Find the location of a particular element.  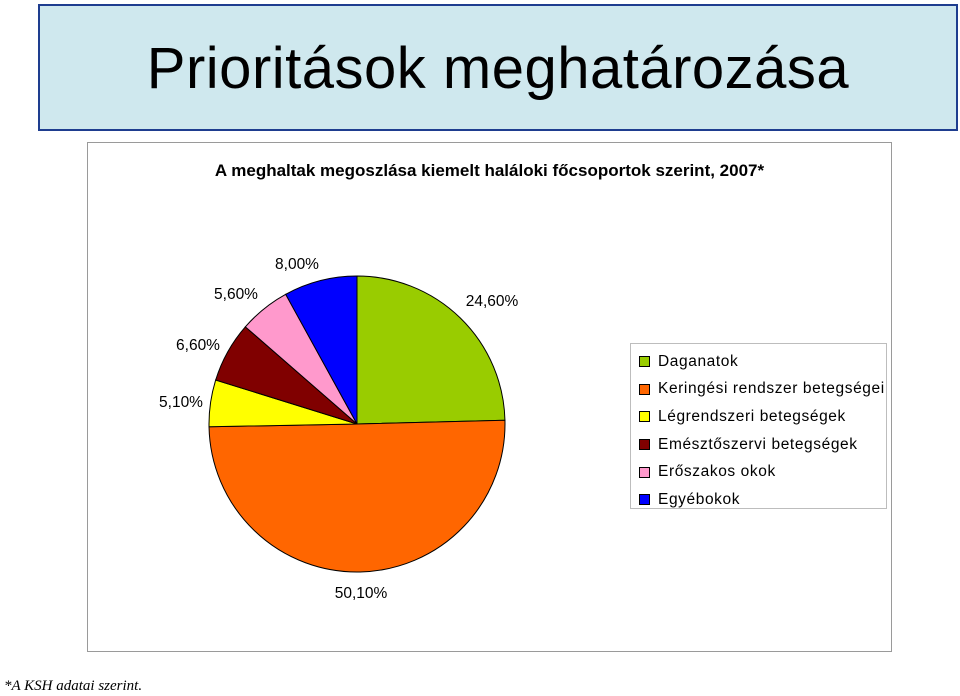

footnote: *A KSH adatai szerint. is located at coordinates (73, 686).